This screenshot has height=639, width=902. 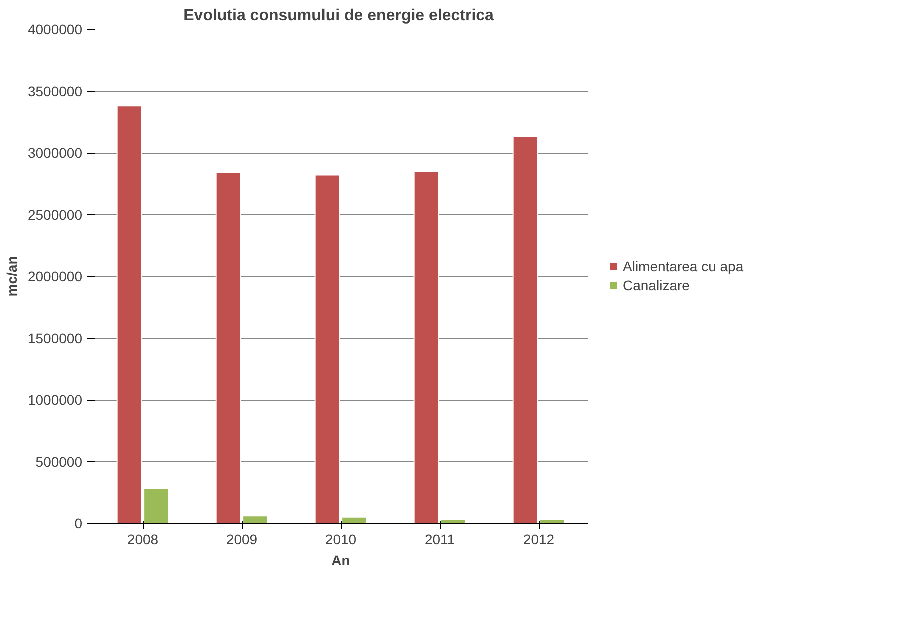 What do you see at coordinates (656, 286) in the screenshot?
I see `legend-label: Canalizare` at bounding box center [656, 286].